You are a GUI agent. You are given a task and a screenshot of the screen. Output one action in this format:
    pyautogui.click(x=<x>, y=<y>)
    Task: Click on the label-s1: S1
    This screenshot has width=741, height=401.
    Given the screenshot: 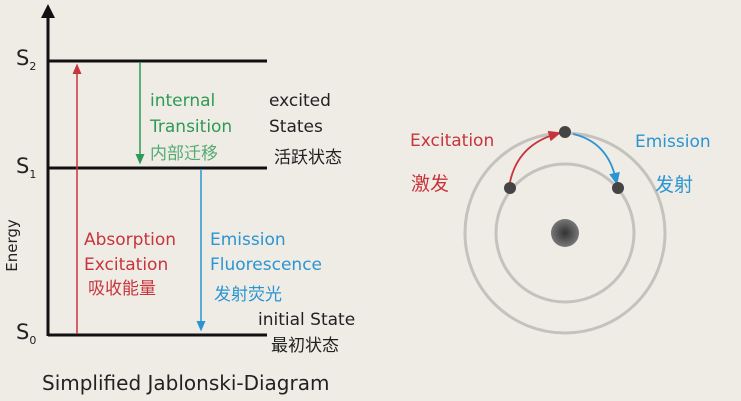 What is the action you would take?
    pyautogui.click(x=26, y=168)
    